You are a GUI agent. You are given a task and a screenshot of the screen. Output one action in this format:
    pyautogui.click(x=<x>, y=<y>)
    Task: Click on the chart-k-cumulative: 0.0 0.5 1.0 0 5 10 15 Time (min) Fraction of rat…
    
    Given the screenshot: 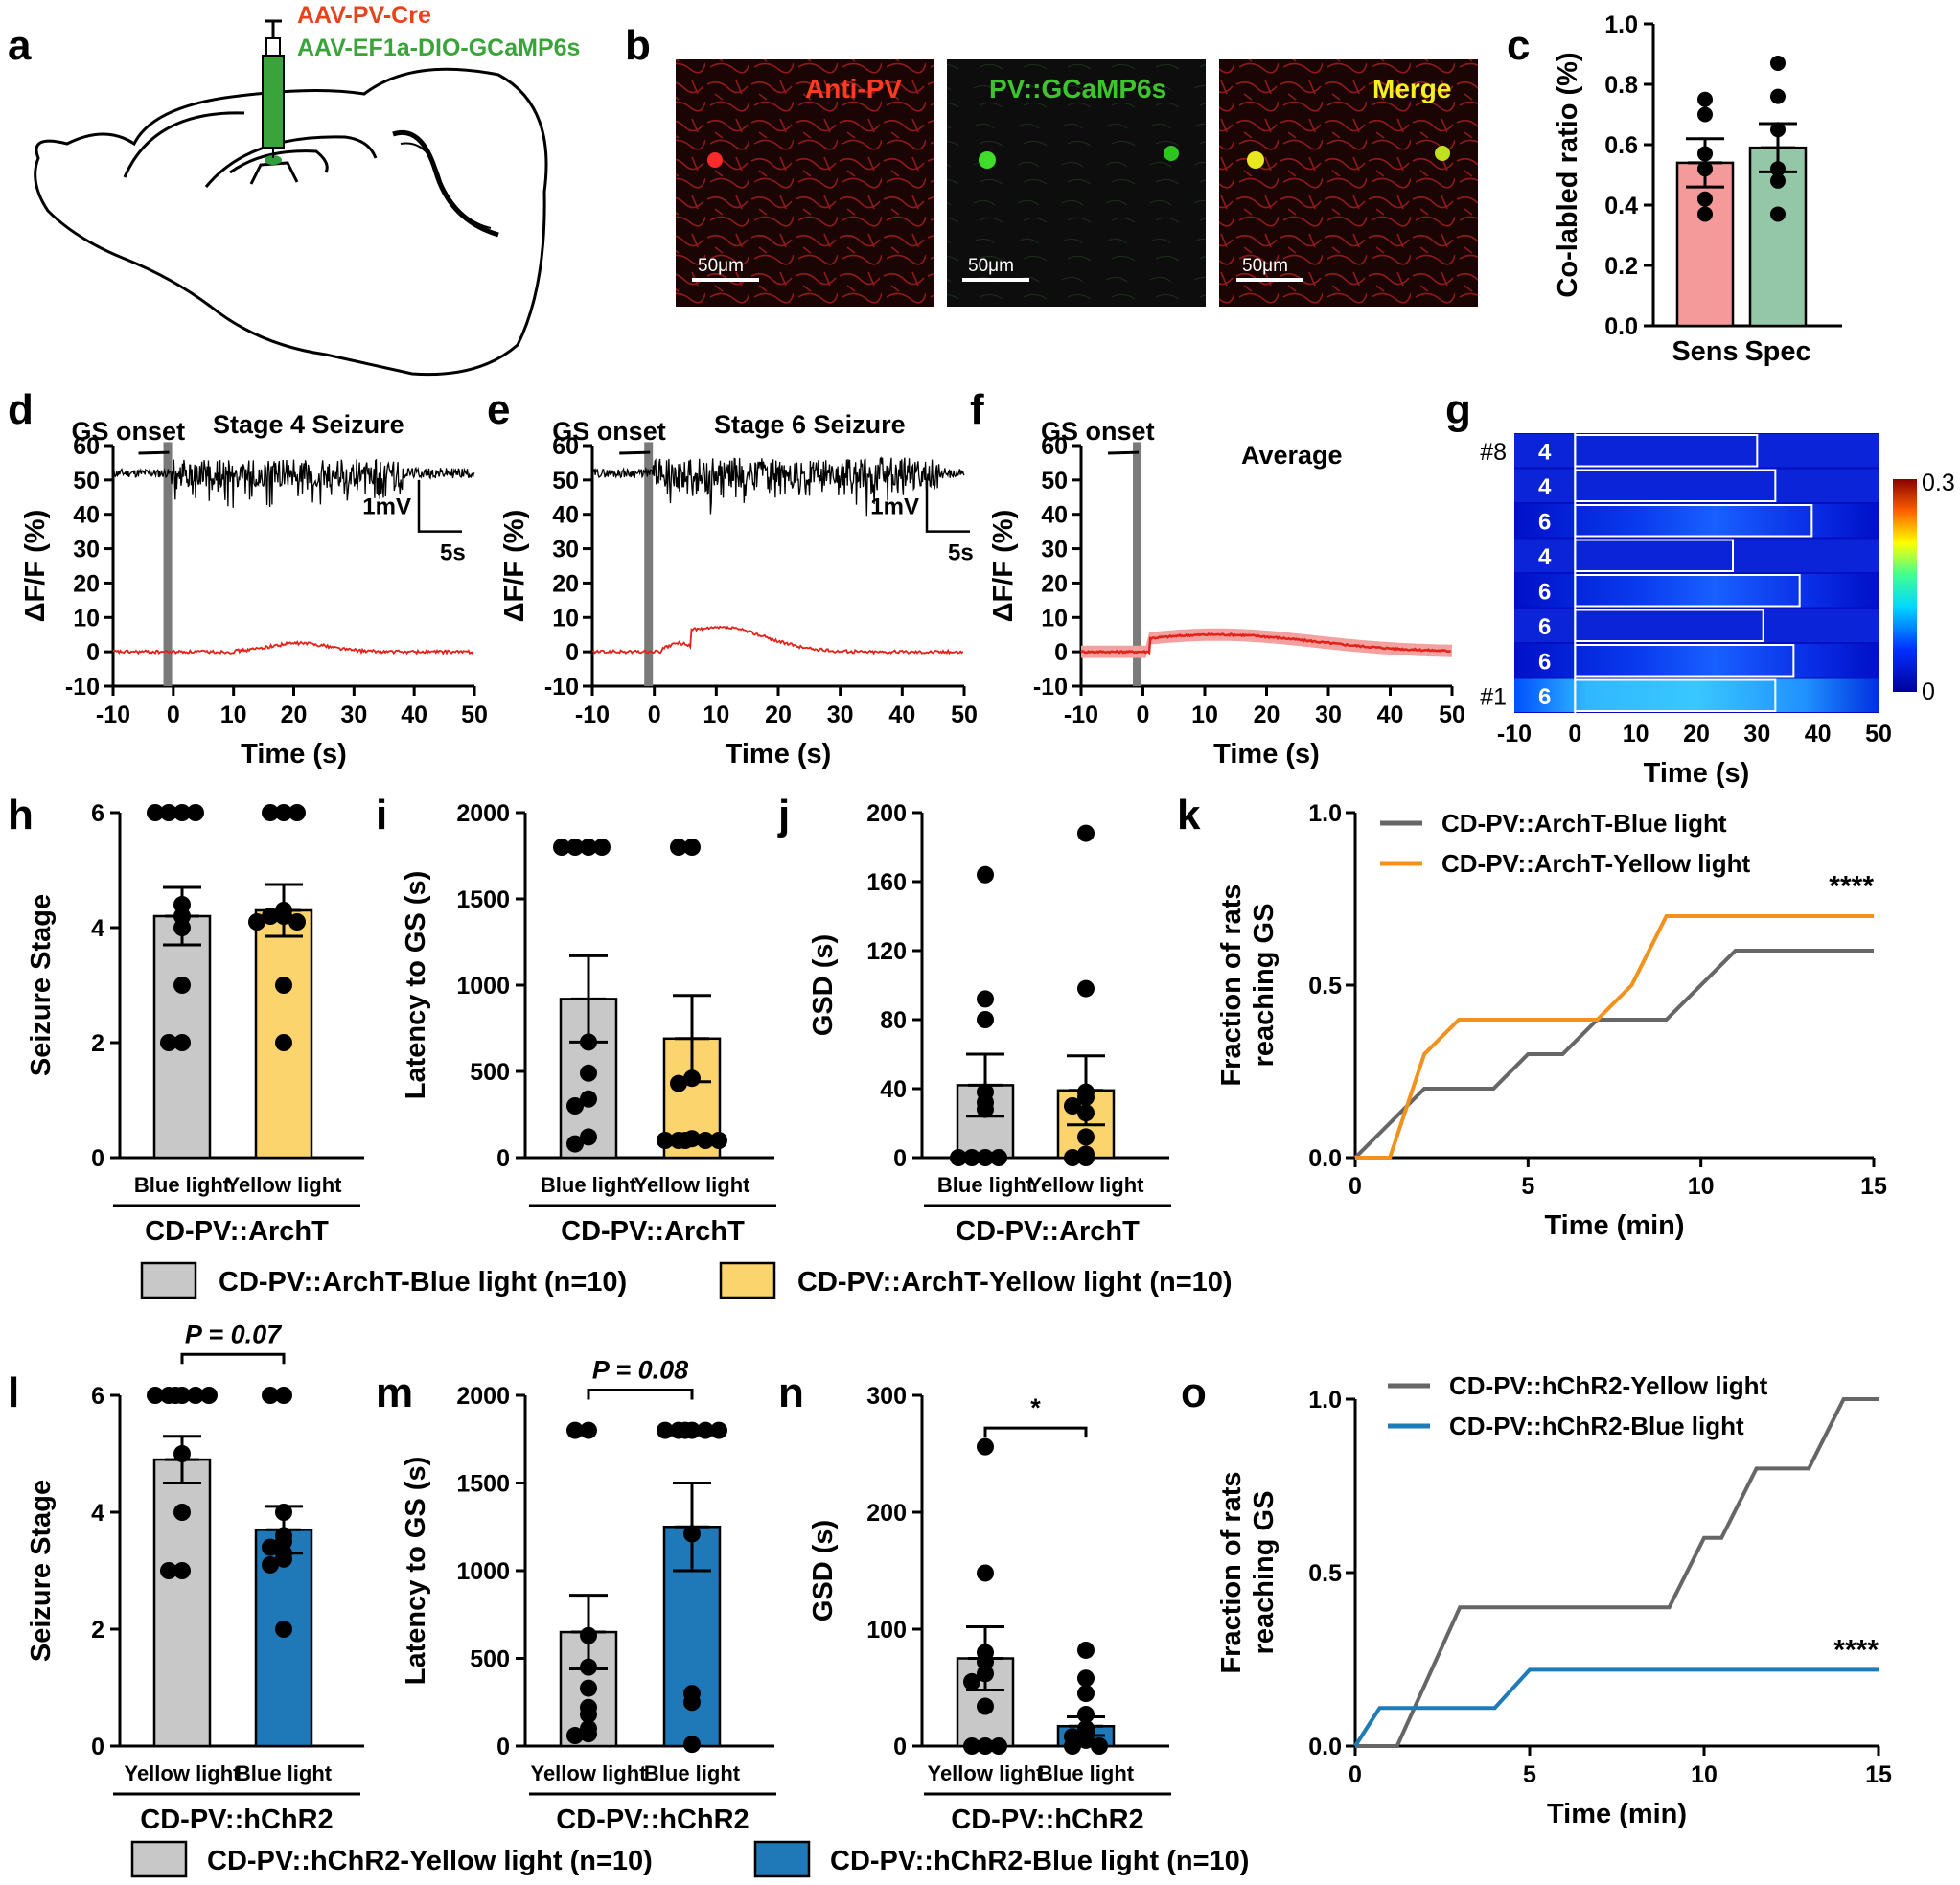 What is the action you would take?
    pyautogui.click(x=1551, y=1020)
    